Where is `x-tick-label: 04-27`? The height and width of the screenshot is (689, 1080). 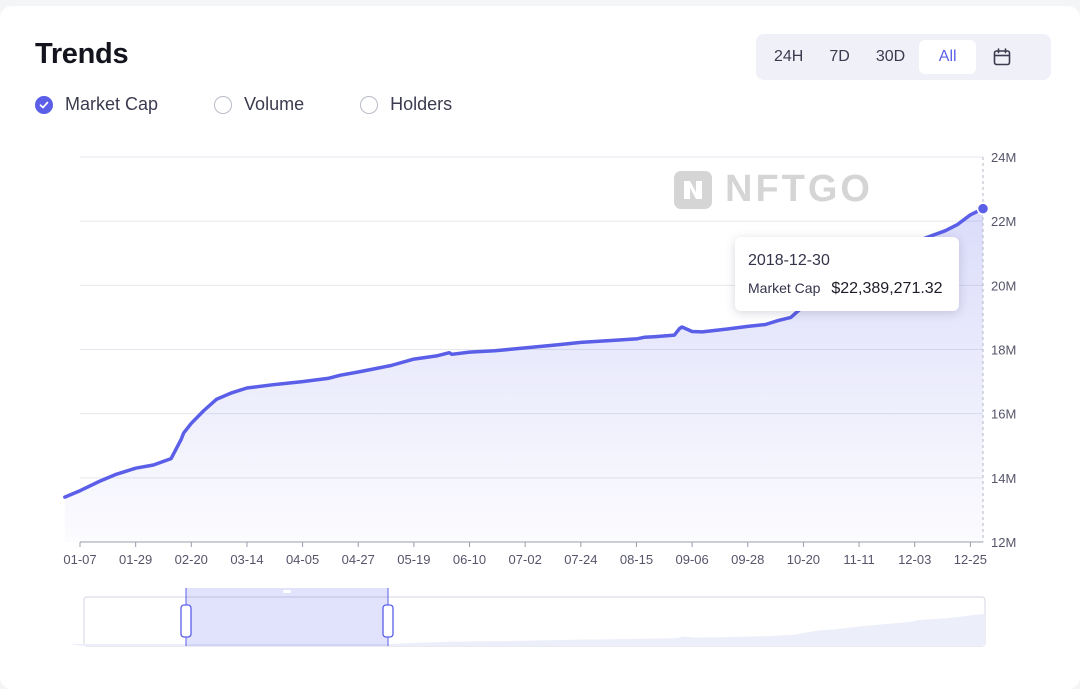
x-tick-label: 04-27 is located at coordinates (358, 559).